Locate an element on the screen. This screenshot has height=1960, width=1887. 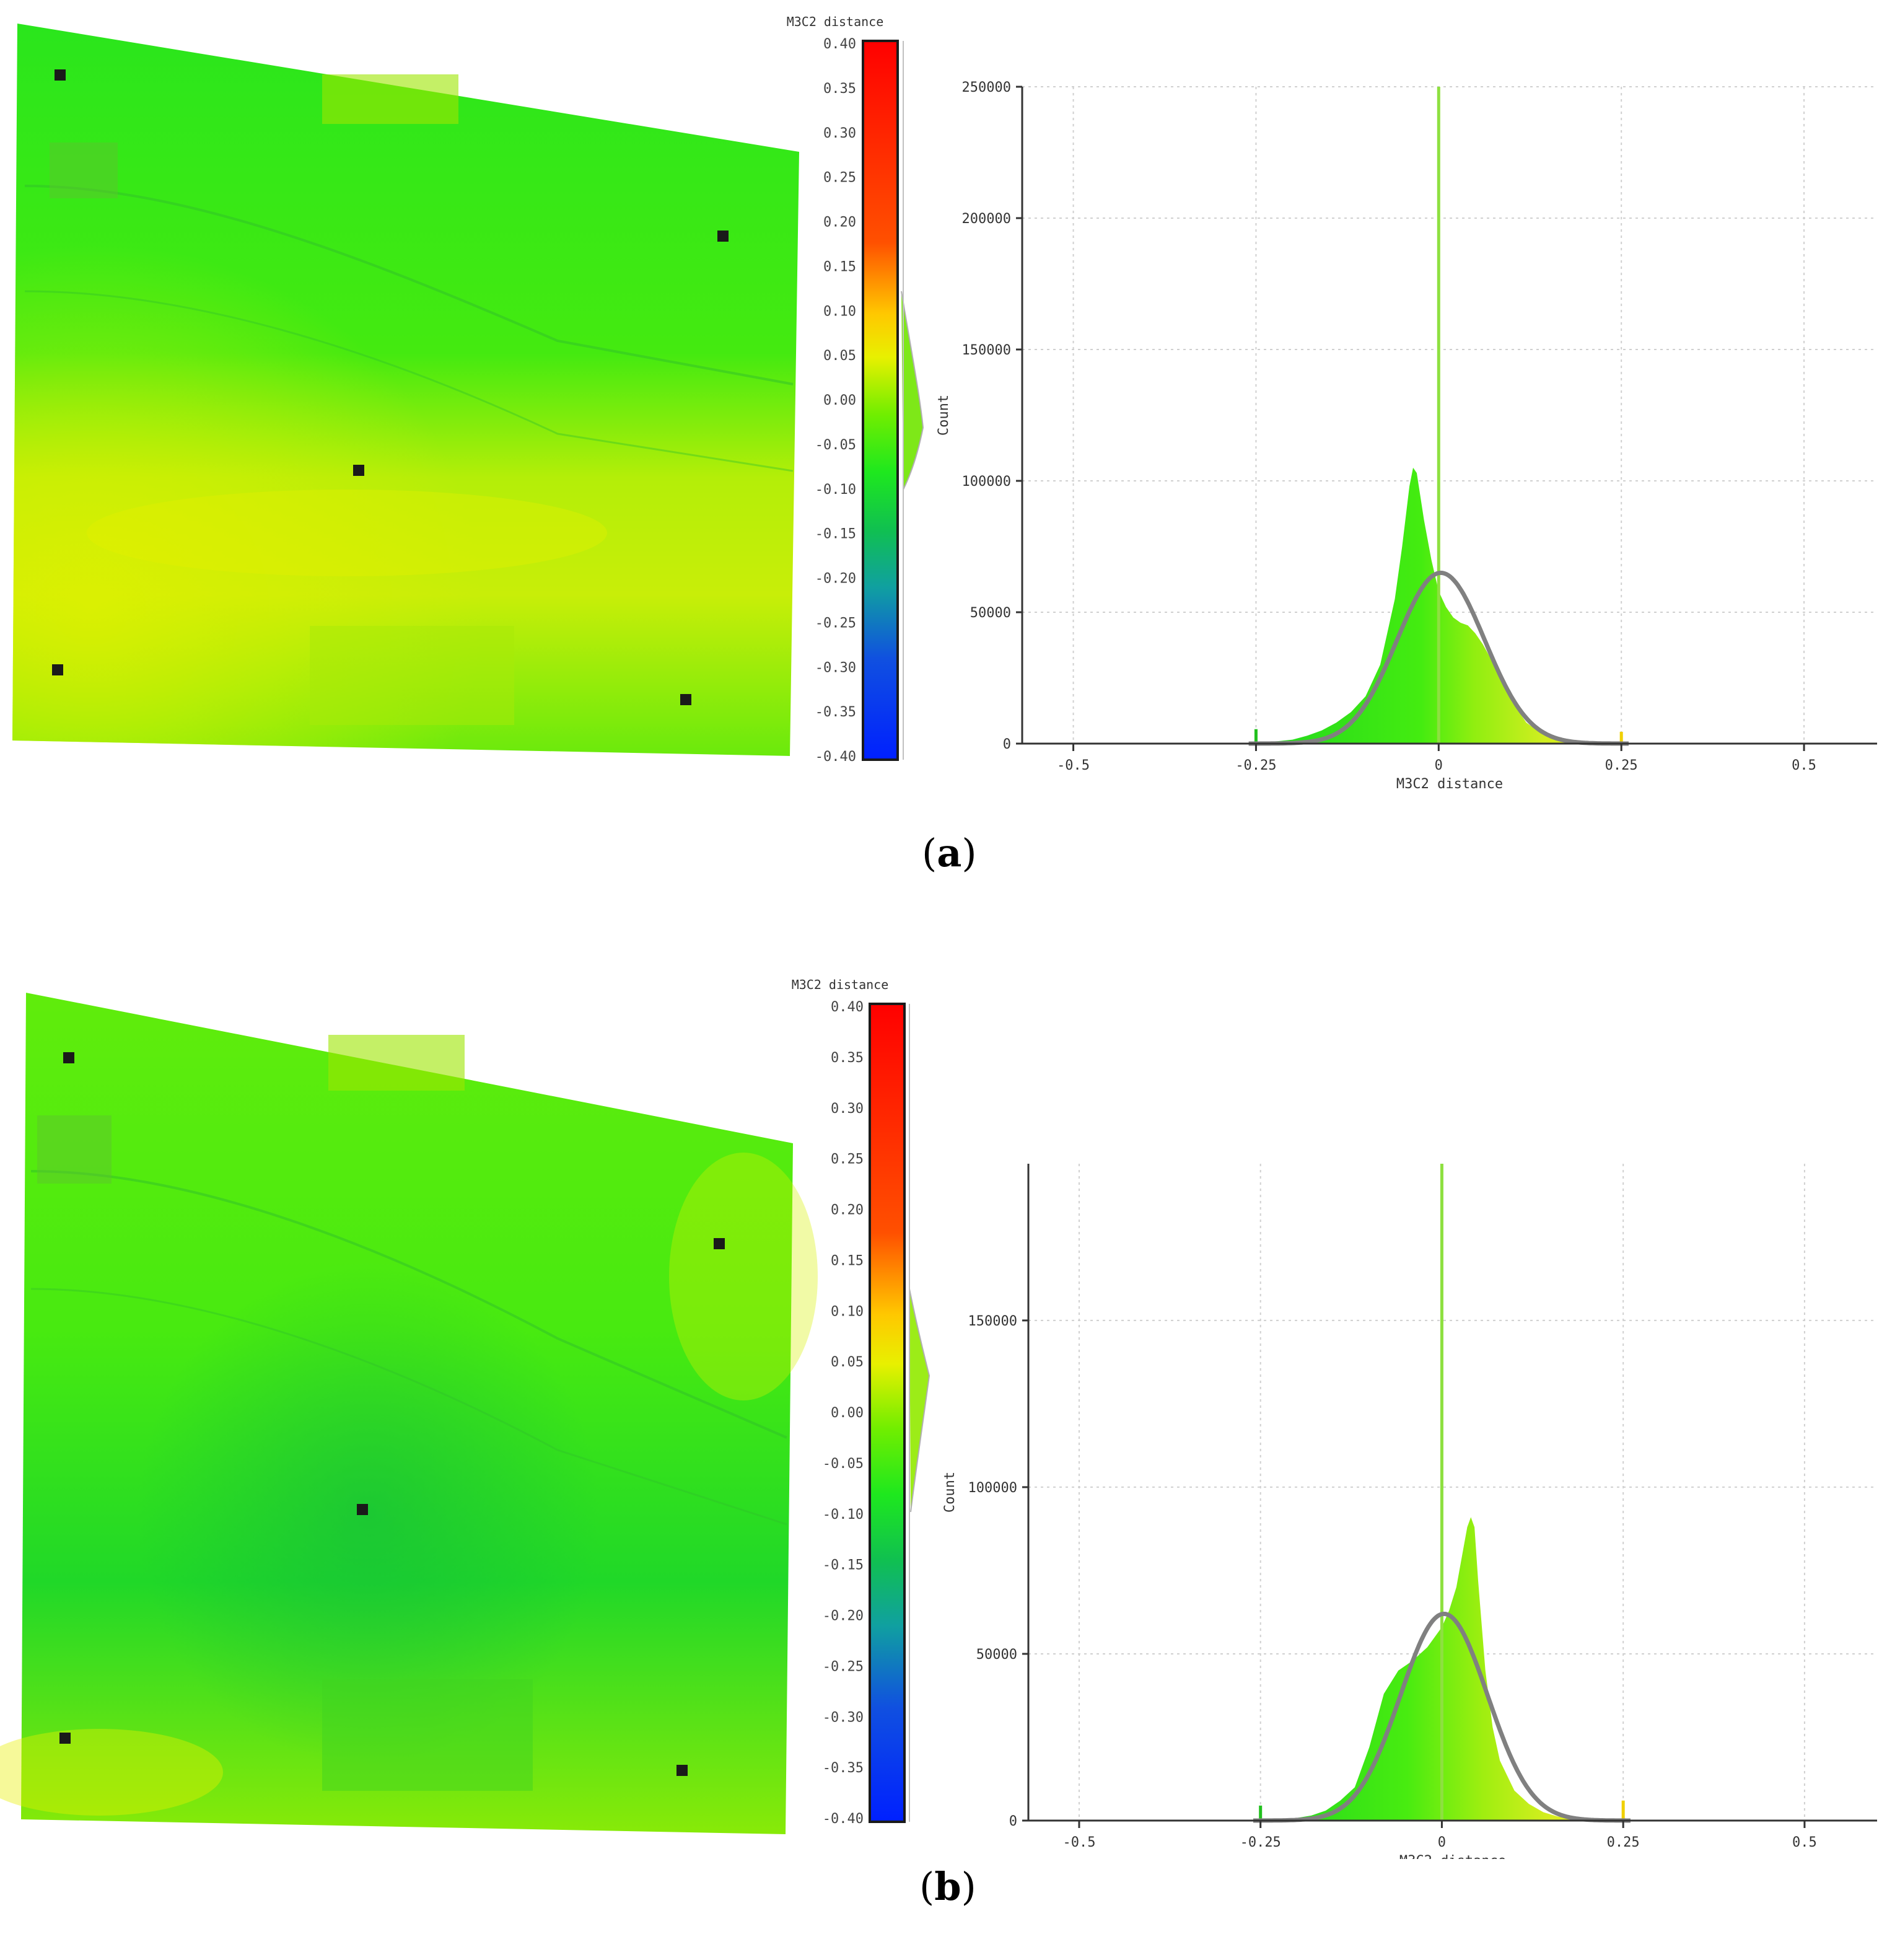
map-yellow-corner is located at coordinates (111, 1772).